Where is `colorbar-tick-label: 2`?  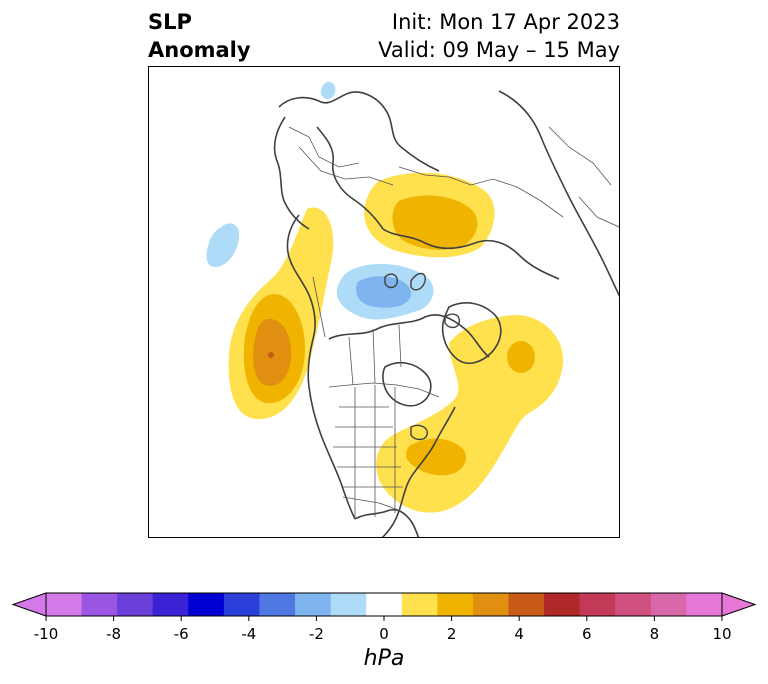 colorbar-tick-label: 2 is located at coordinates (451, 634).